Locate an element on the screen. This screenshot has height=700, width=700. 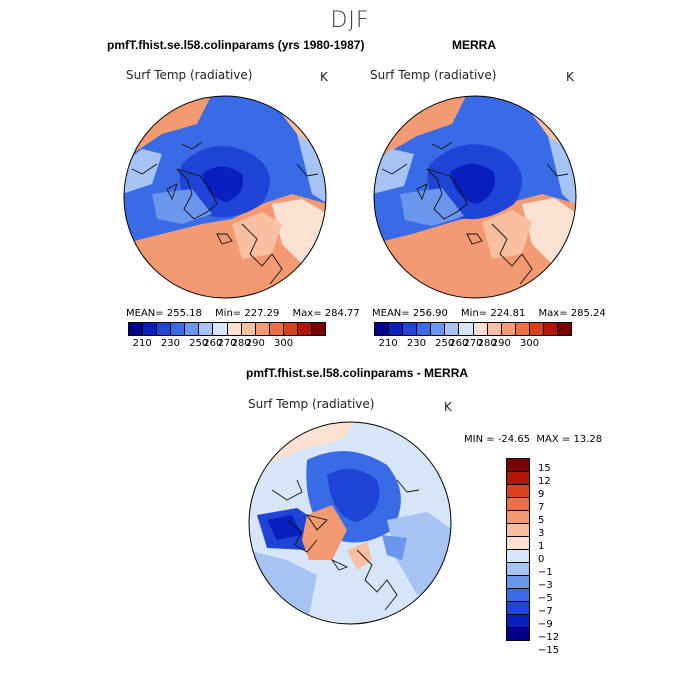
model-mean-label: MEAN= is located at coordinates (145, 313).